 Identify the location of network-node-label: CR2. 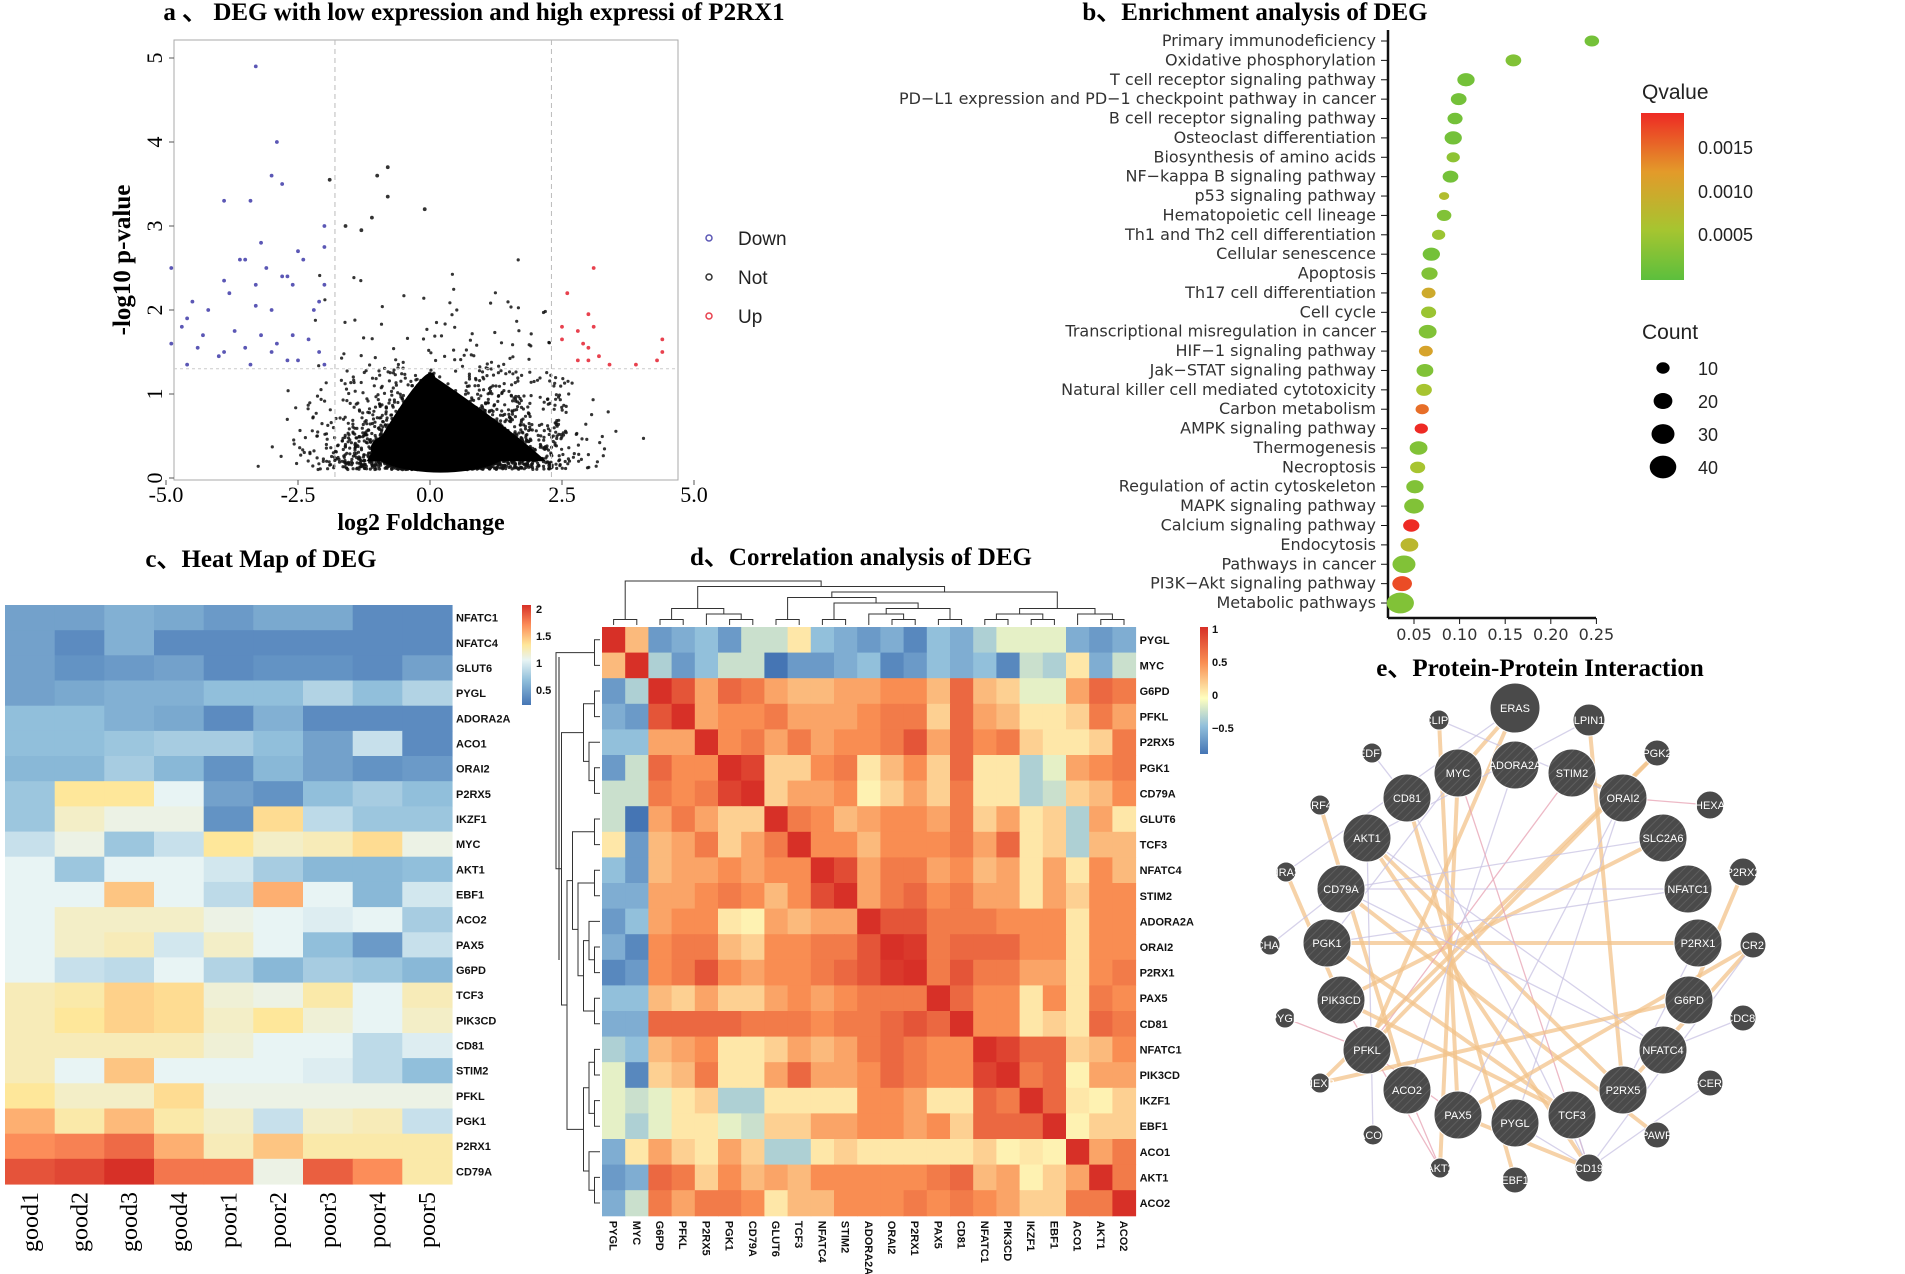
(1753, 946).